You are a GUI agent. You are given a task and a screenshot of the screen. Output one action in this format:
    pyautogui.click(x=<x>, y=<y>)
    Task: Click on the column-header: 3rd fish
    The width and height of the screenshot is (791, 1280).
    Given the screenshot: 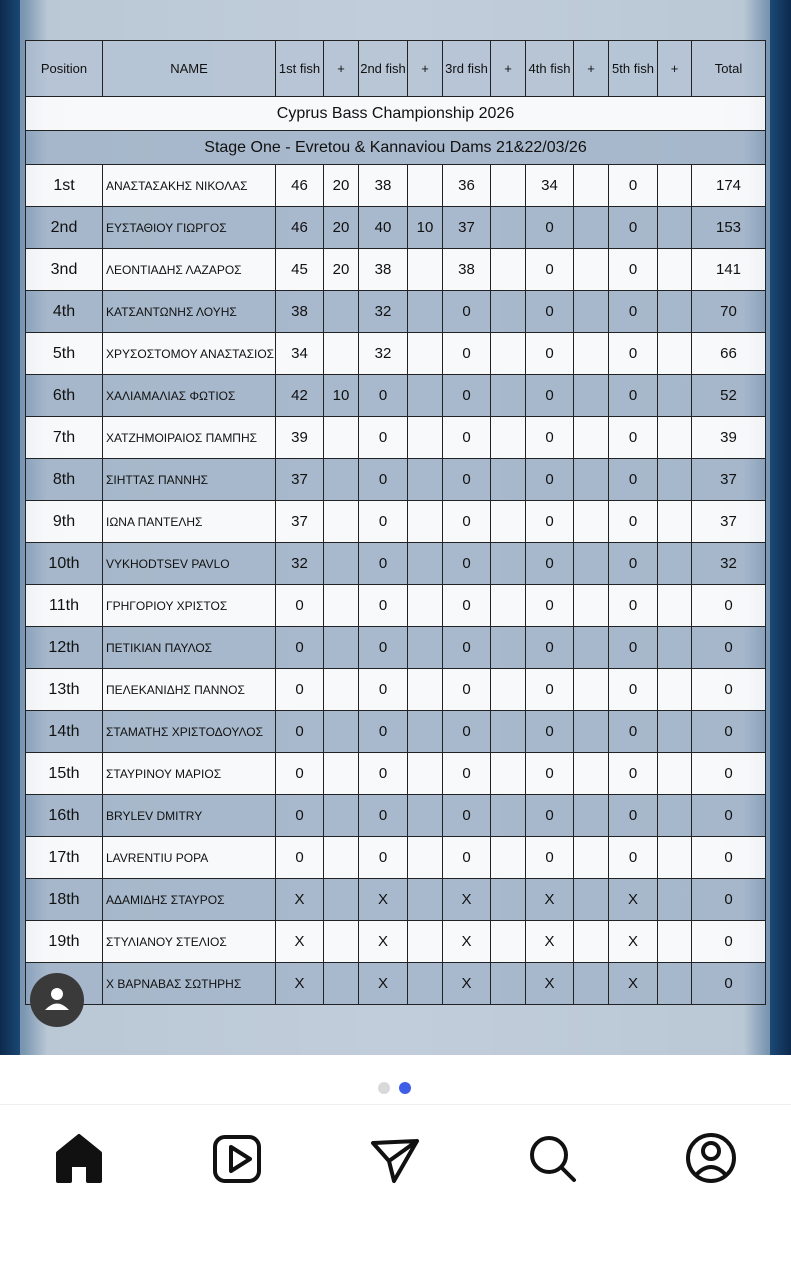 What is the action you would take?
    pyautogui.click(x=466, y=68)
    